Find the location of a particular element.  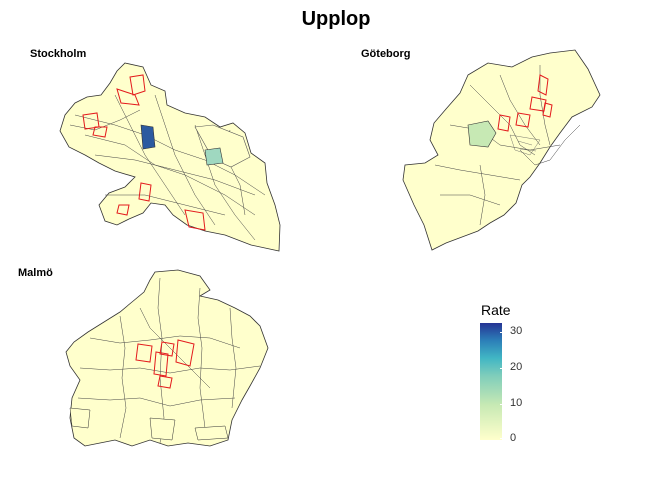

malmo-map is located at coordinates (167, 358).